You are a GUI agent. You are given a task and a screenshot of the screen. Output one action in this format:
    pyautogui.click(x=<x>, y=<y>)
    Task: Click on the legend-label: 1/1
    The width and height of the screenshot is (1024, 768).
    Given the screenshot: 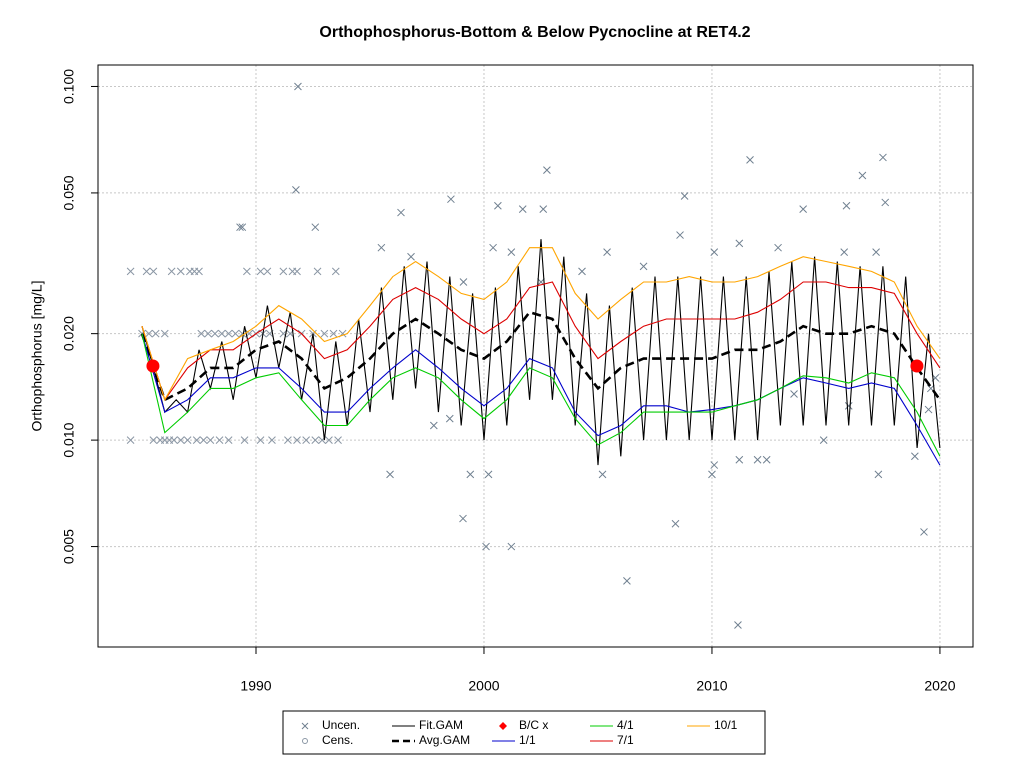 What is the action you would take?
    pyautogui.click(x=527, y=740)
    